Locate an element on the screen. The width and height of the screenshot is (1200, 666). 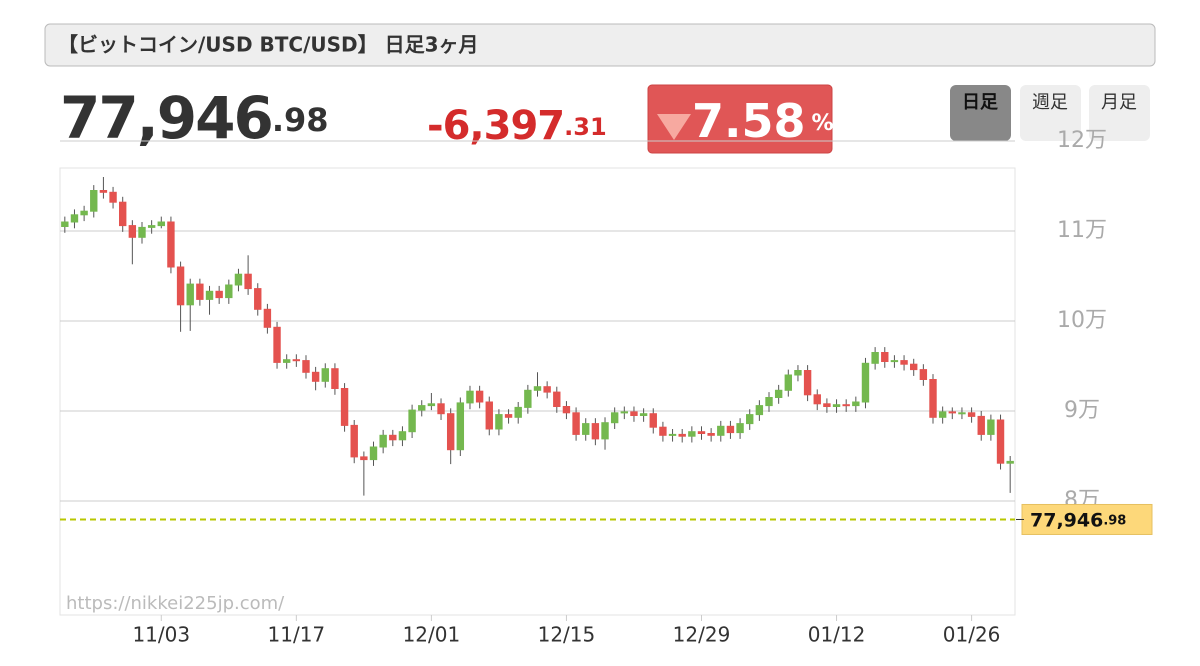
price-decimal: .98 is located at coordinates (300, 120).